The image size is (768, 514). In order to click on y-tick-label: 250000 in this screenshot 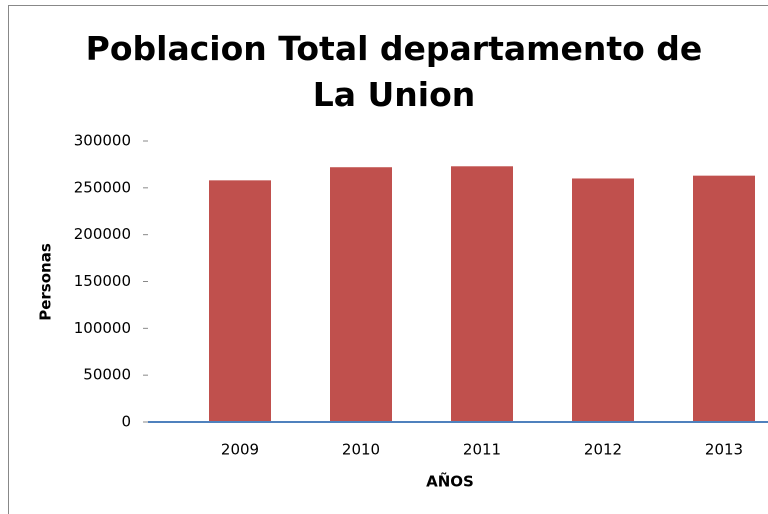, I will do `click(102, 187)`.